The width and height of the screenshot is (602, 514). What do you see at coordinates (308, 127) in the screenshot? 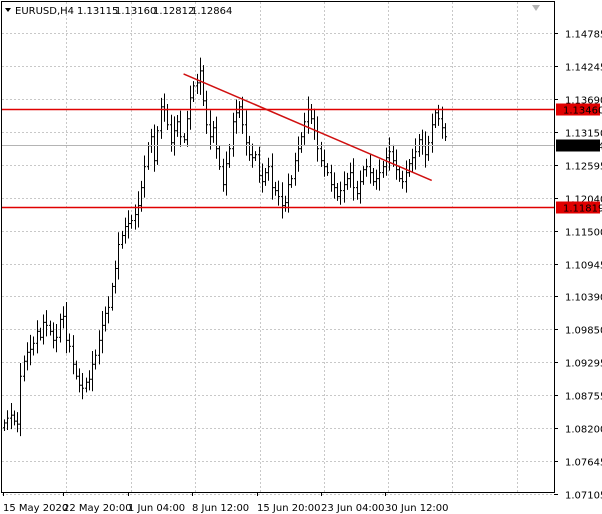
I see `trend-line` at bounding box center [308, 127].